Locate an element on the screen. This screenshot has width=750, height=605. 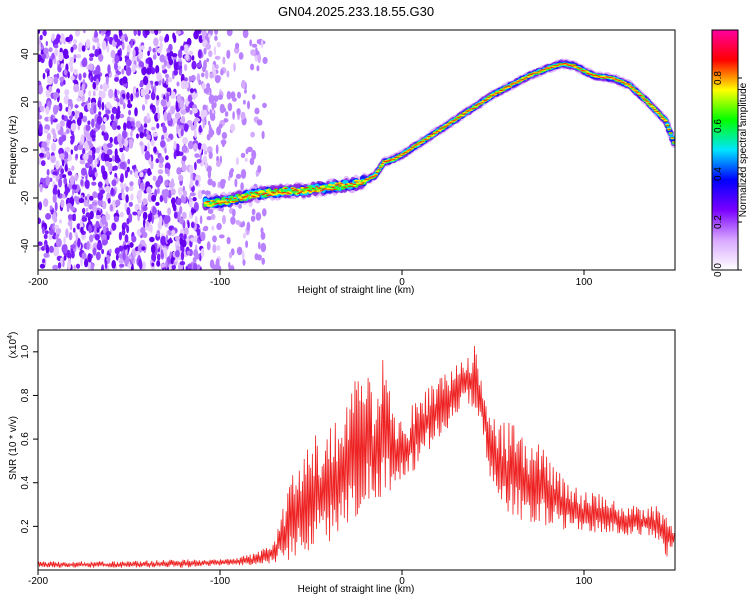
spectrogram-y-tick-label: 40 is located at coordinates (25, 54).